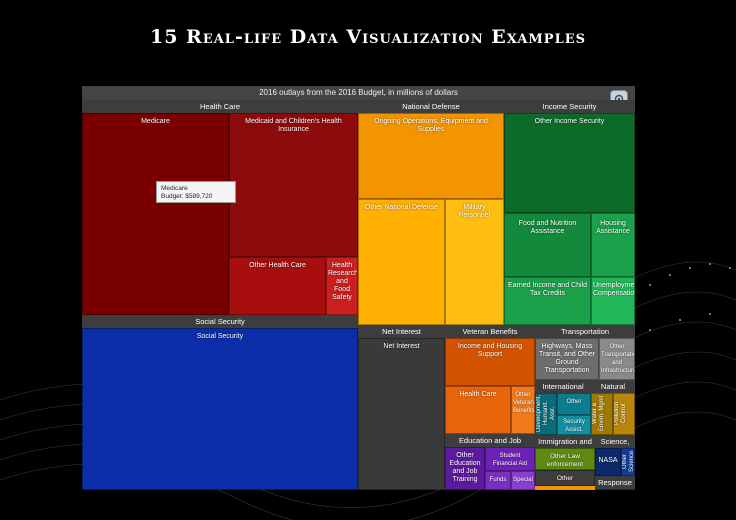 The image size is (736, 520). Describe the element at coordinates (510, 459) in the screenshot. I see `cell-student-aid: Student Financial Aid` at that location.